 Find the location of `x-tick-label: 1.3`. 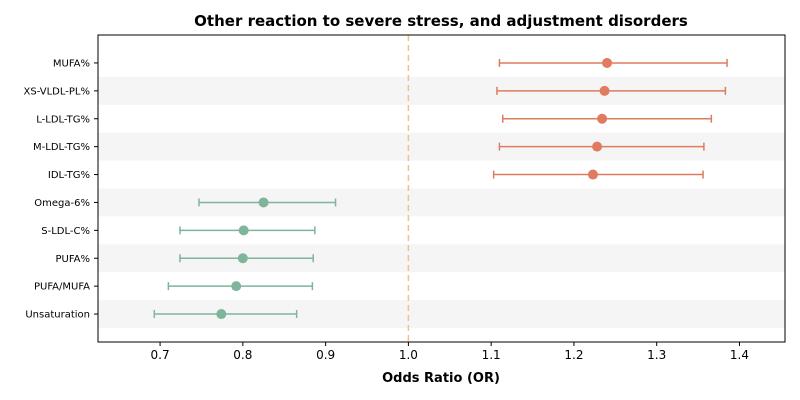

x-tick-label: 1.3 is located at coordinates (656, 355).